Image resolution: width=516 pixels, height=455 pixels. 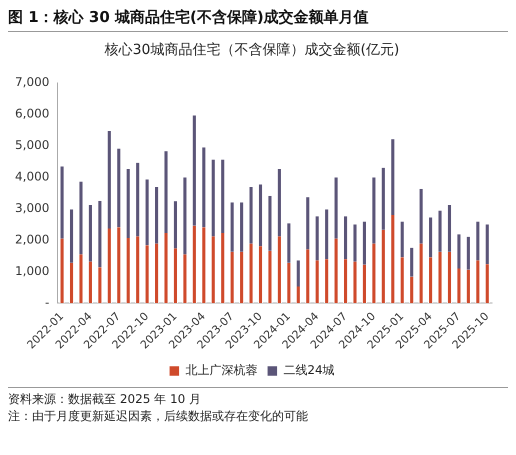 What do you see at coordinates (158, 416) in the screenshot?
I see `text: 注：由于月度更新延迟因素，后续数据或存在变化的可能` at bounding box center [158, 416].